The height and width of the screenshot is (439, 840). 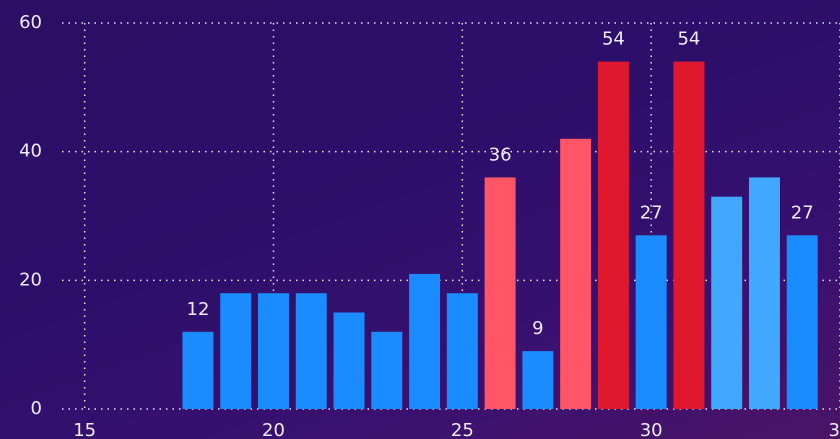 What do you see at coordinates (30, 151) in the screenshot?
I see `y-tick-label: 40` at bounding box center [30, 151].